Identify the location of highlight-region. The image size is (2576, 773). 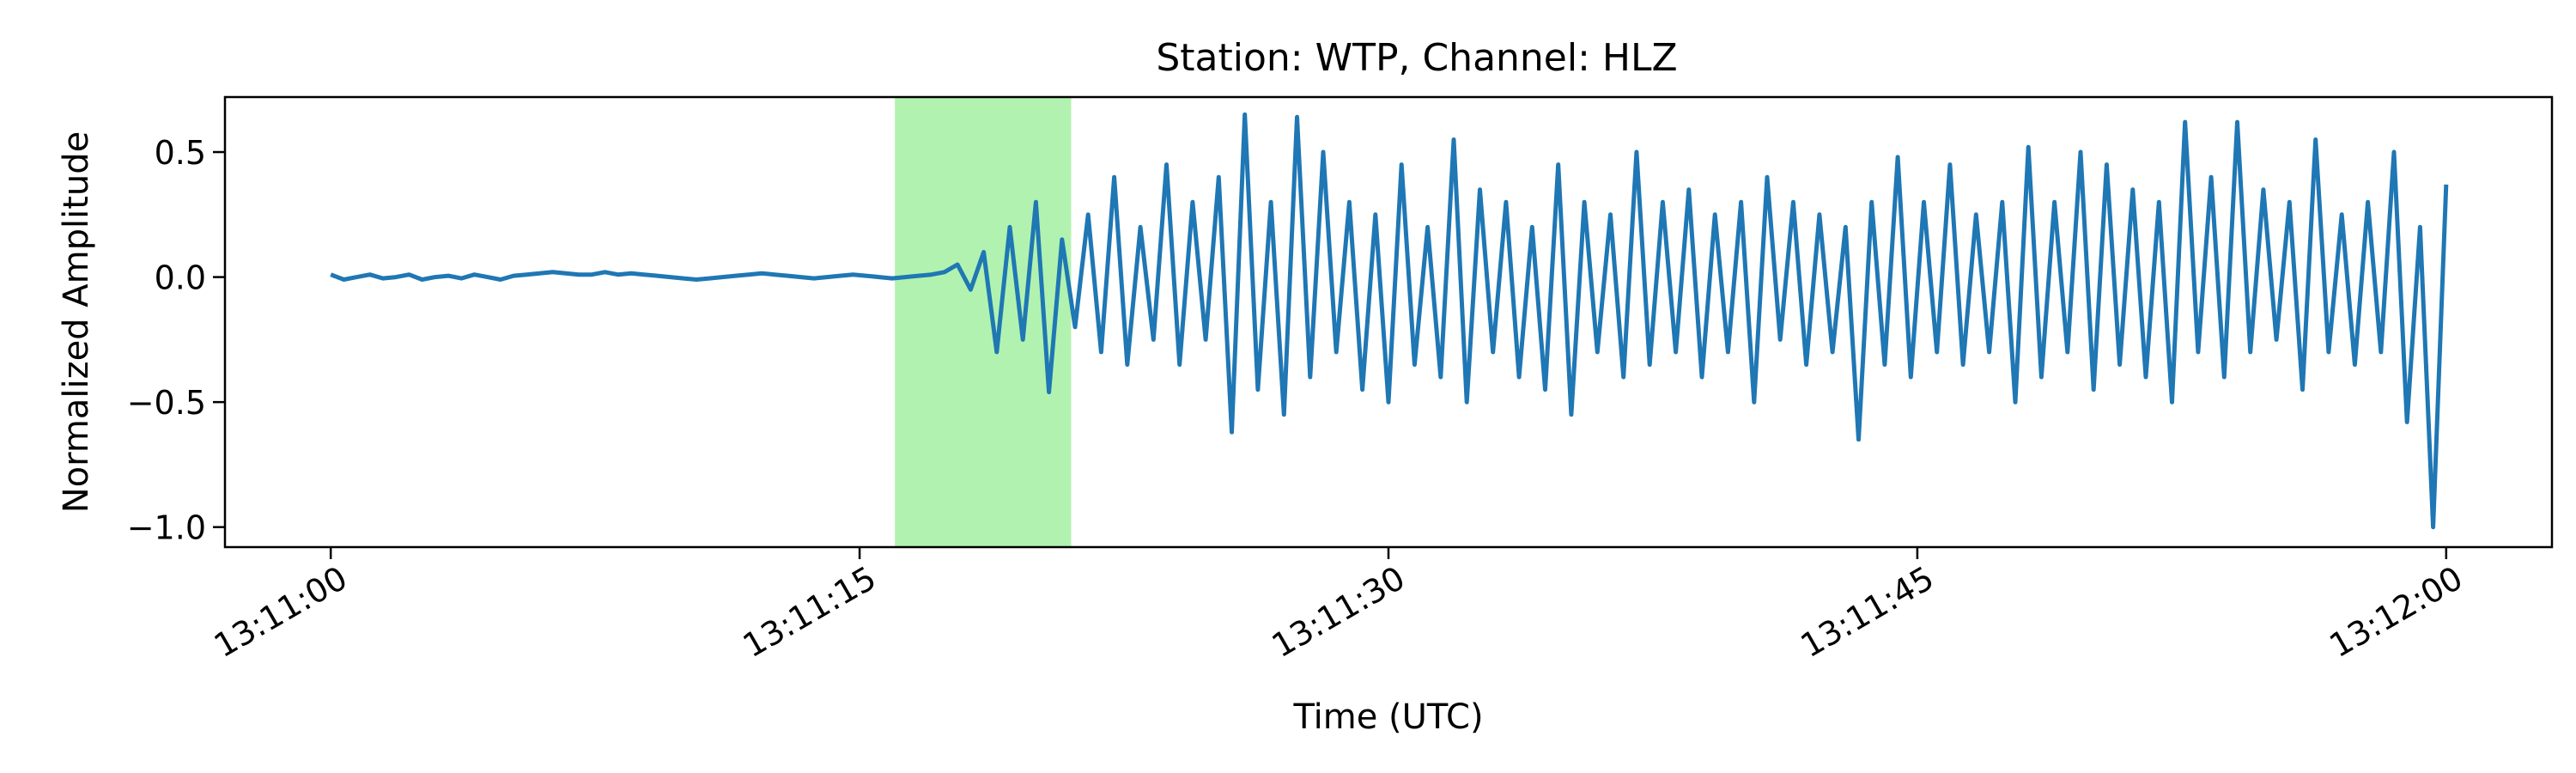
(984, 322).